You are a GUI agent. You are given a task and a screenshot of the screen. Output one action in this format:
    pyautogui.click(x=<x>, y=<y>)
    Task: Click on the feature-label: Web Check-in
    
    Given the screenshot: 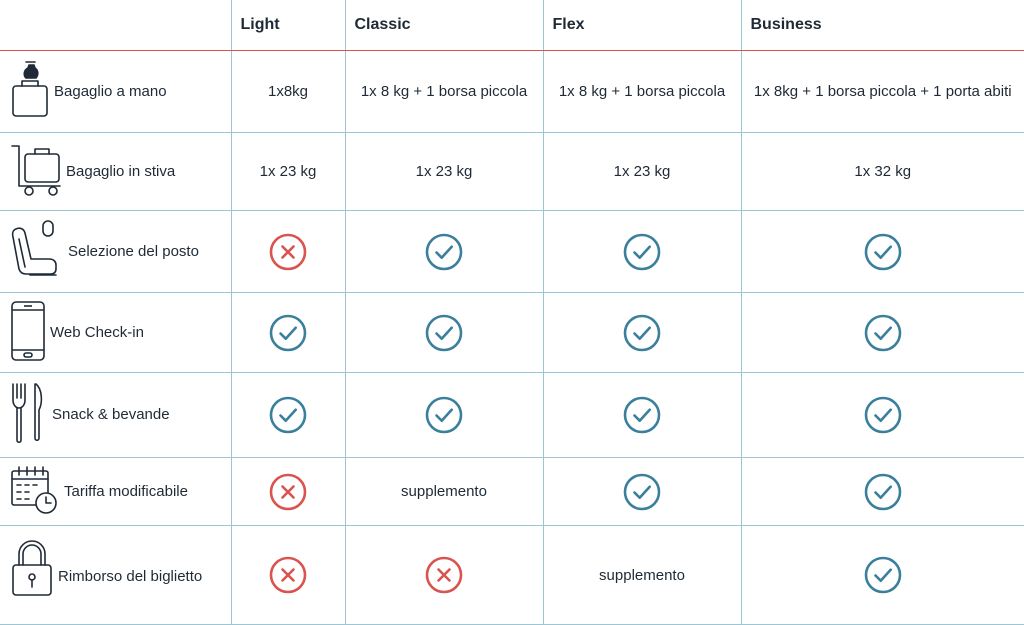 What is the action you would take?
    pyautogui.click(x=97, y=332)
    